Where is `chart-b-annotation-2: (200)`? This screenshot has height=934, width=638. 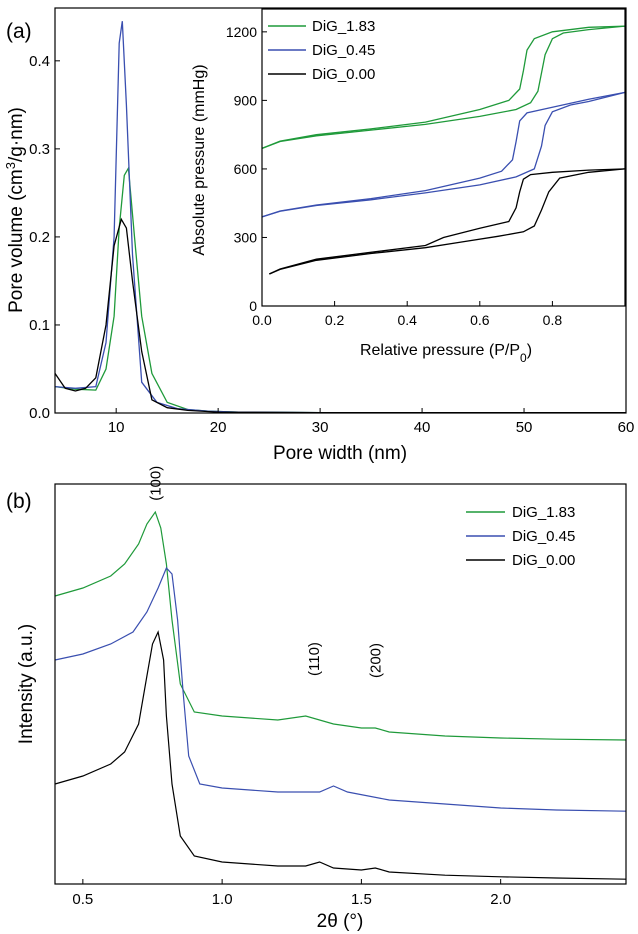
chart-b-annotation-2: (200) is located at coordinates (375, 660).